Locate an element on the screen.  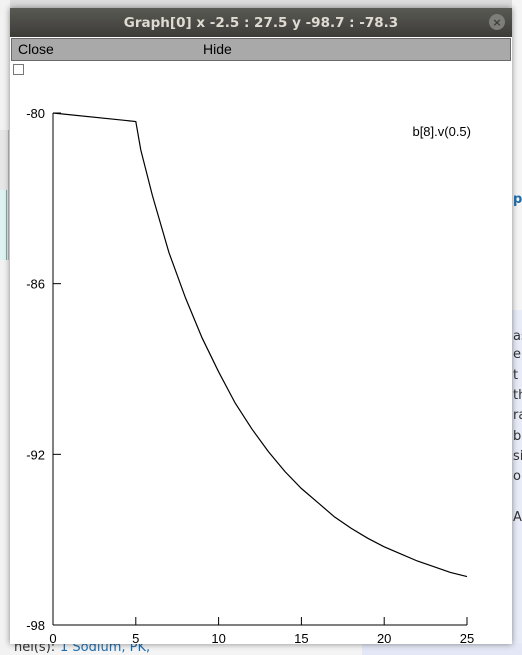
background-app-bottom-panel is located at coordinates (442, 649).